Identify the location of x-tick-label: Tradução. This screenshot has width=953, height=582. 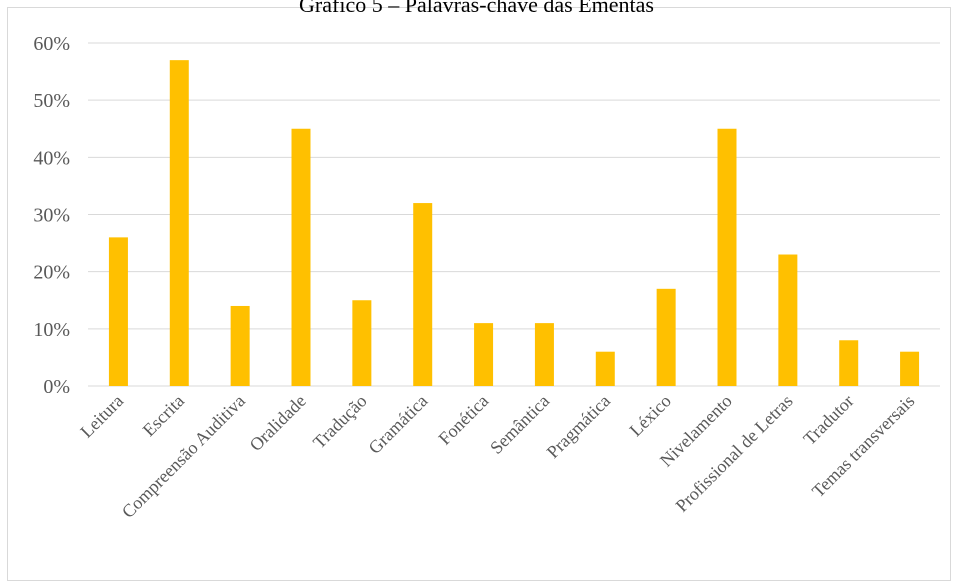
(340, 422).